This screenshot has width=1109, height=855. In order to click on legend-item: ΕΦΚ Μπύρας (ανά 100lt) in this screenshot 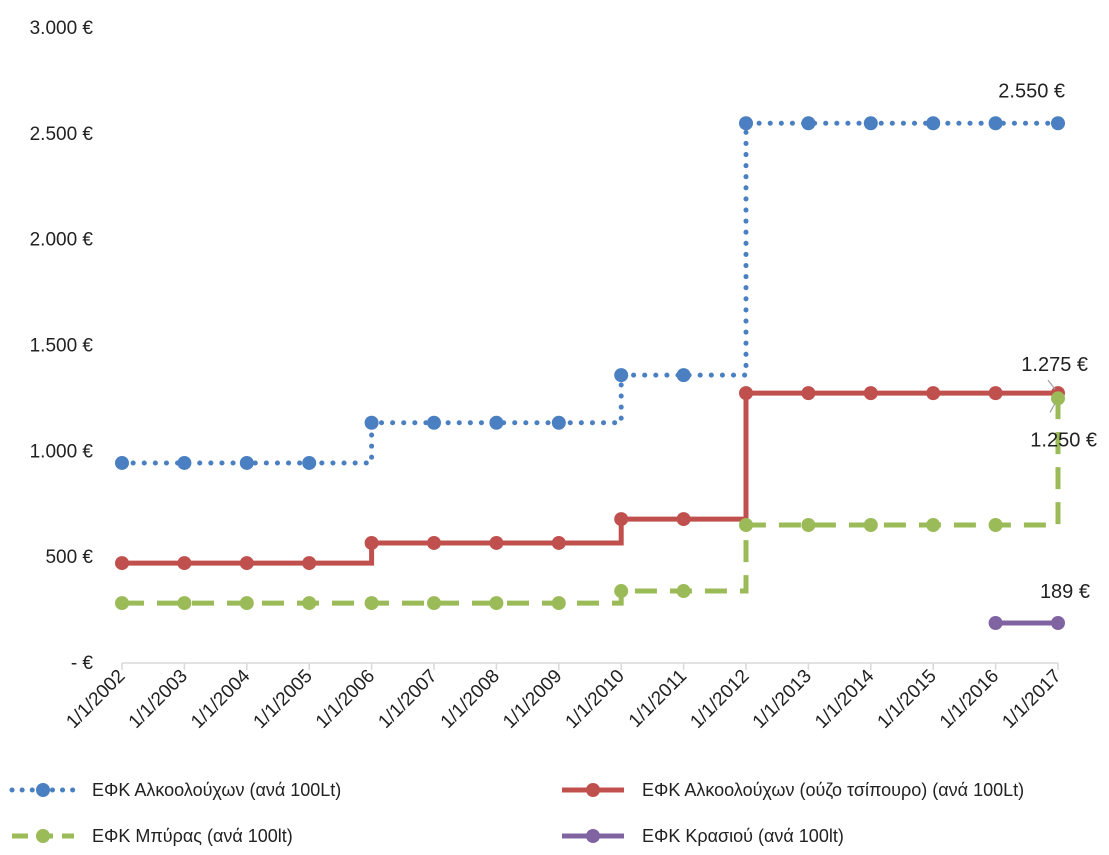, I will do `click(152, 836)`.